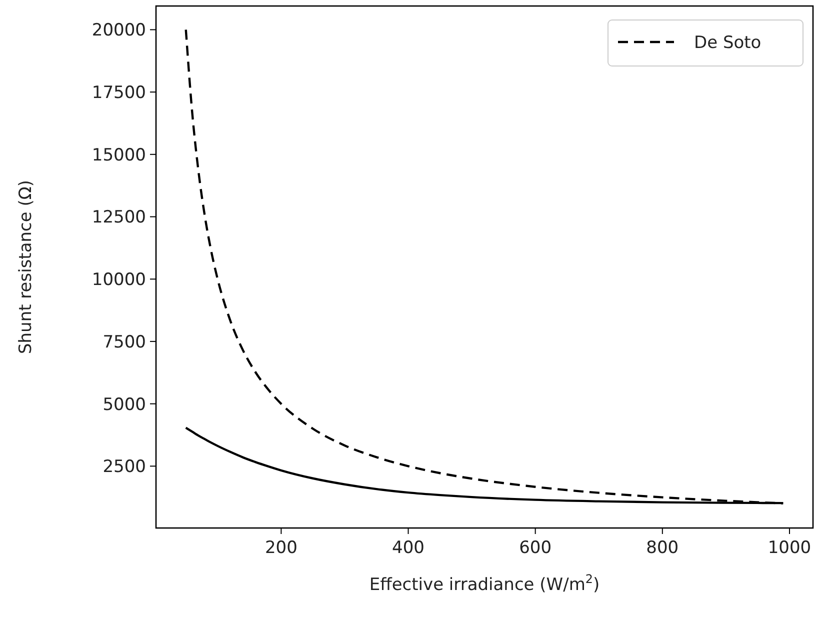  What do you see at coordinates (535, 548) in the screenshot?
I see `x-tick-label: 600` at bounding box center [535, 548].